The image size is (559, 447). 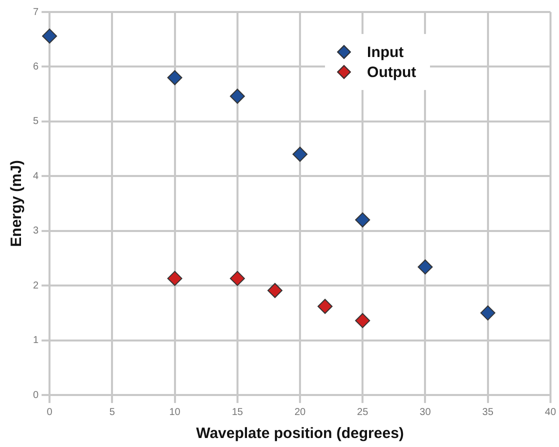 I want to click on x-tick-label: 15, so click(x=238, y=412).